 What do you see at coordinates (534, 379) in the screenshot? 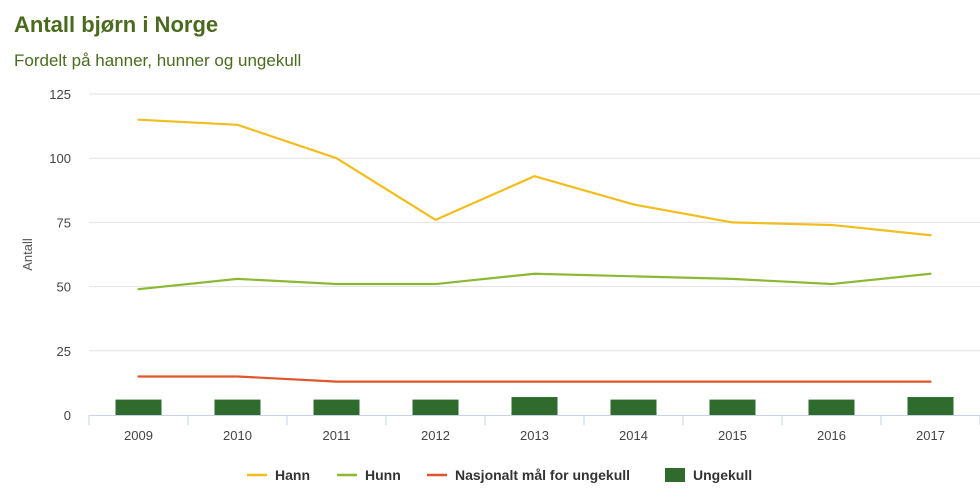
I see `series-line-nasjonalt-mål-for-ungekull` at bounding box center [534, 379].